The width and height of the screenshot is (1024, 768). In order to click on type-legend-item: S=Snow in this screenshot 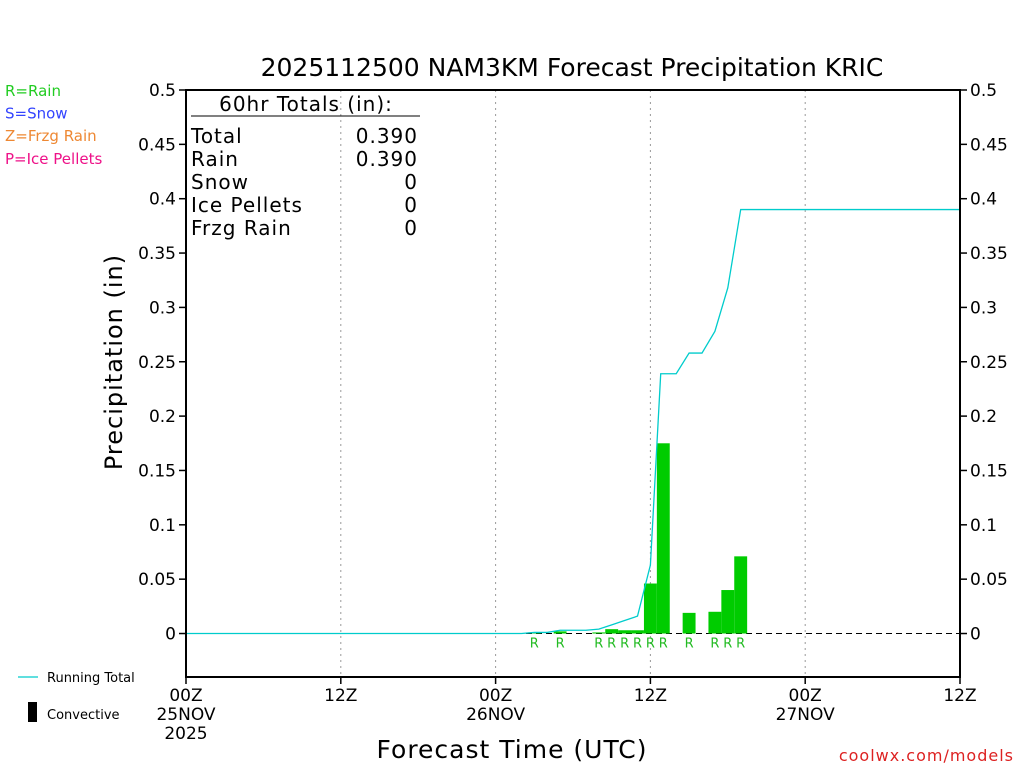, I will do `click(36, 114)`.